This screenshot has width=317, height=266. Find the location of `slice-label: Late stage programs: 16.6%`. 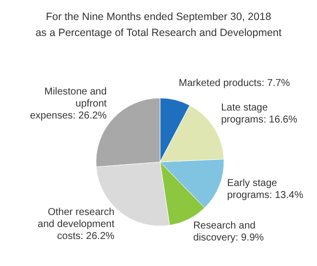

slice-label: Late stage programs: 16.6% is located at coordinates (259, 114).